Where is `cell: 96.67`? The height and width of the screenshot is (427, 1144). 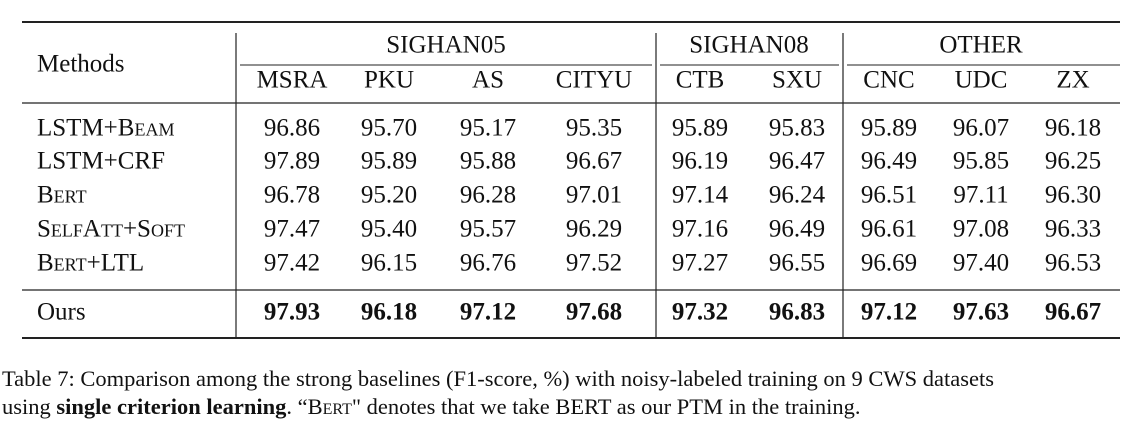 cell: 96.67 is located at coordinates (594, 161).